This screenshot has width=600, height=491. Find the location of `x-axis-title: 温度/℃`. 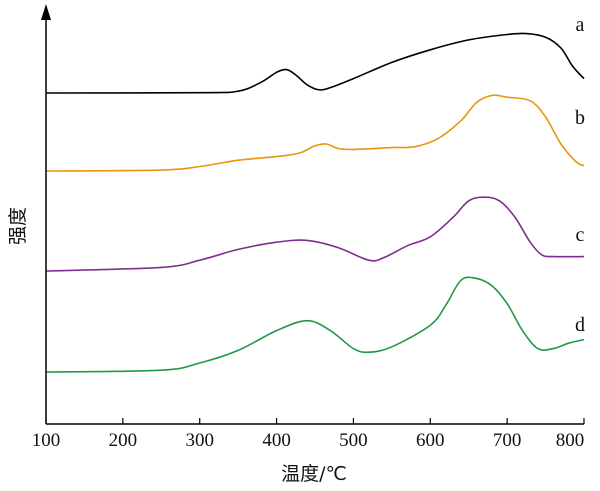

x-axis-title: 温度/℃ is located at coordinates (314, 474).